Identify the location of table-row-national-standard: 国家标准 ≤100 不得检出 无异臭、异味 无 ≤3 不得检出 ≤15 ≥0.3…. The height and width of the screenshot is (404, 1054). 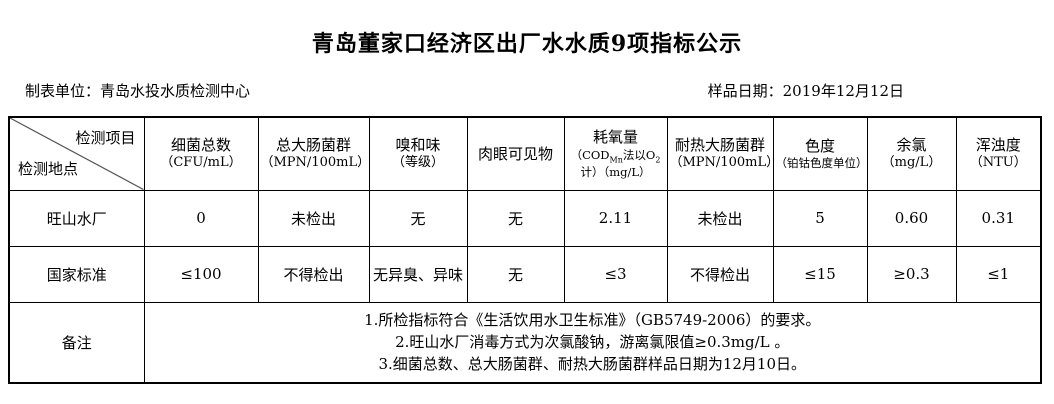
(525, 274).